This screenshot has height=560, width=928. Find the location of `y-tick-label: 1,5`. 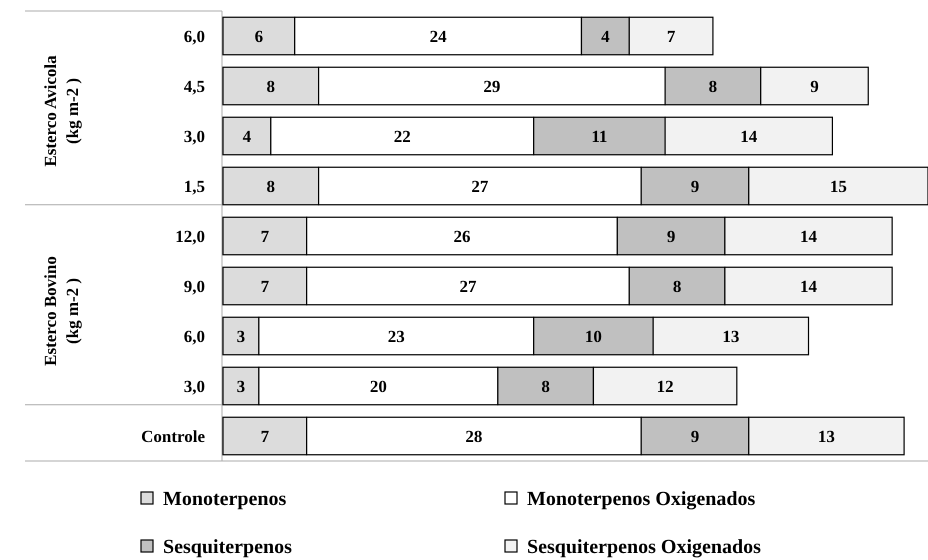

y-tick-label: 1,5 is located at coordinates (194, 186).